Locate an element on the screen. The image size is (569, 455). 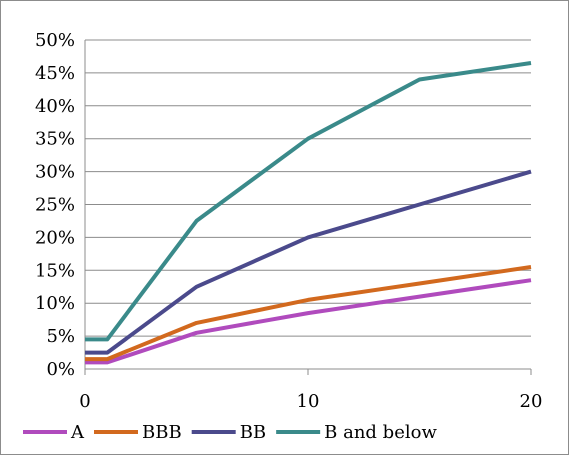
y-tick-label: 25% is located at coordinates (55, 205).